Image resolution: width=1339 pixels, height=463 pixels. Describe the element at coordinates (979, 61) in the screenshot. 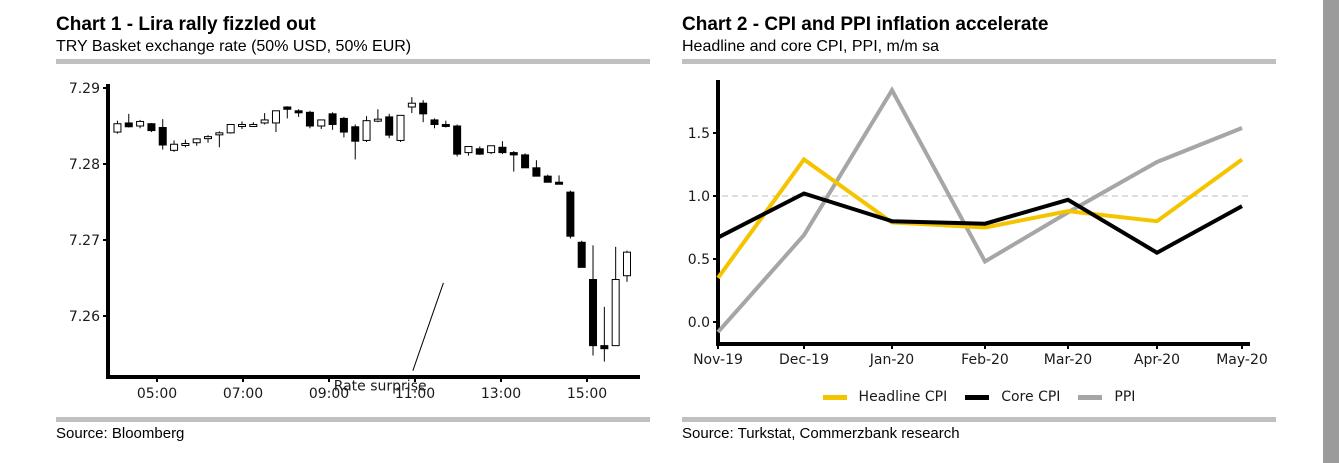

I see `chart-2-top-rule` at that location.